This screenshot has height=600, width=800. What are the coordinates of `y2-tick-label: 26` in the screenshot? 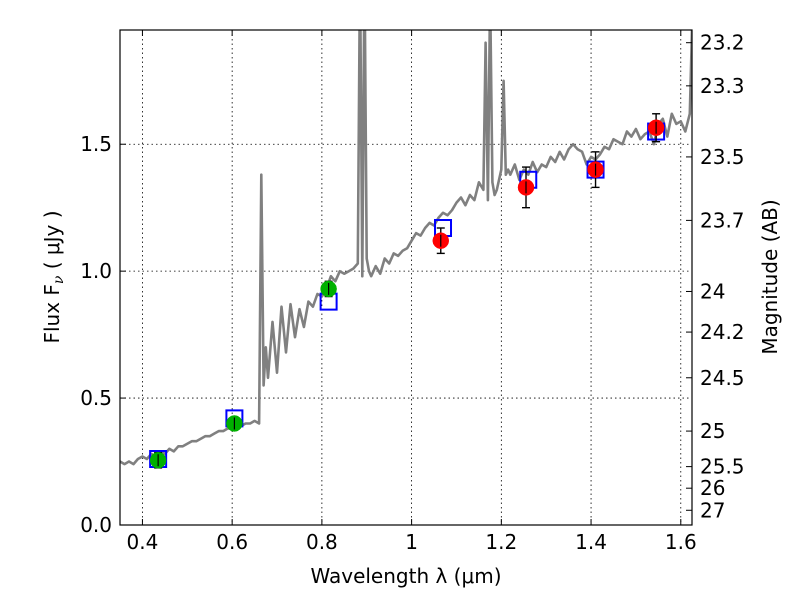 It's located at (712, 488).